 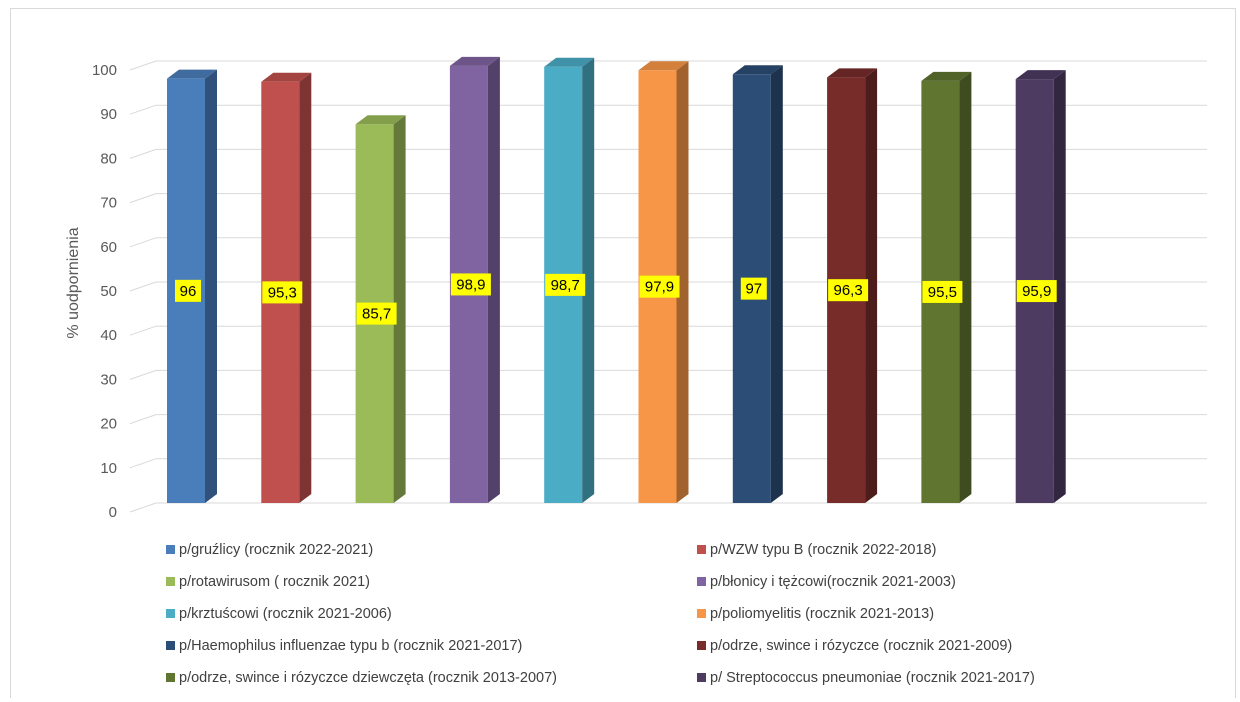 I want to click on data-label-text: 95,9, so click(x=1036, y=291).